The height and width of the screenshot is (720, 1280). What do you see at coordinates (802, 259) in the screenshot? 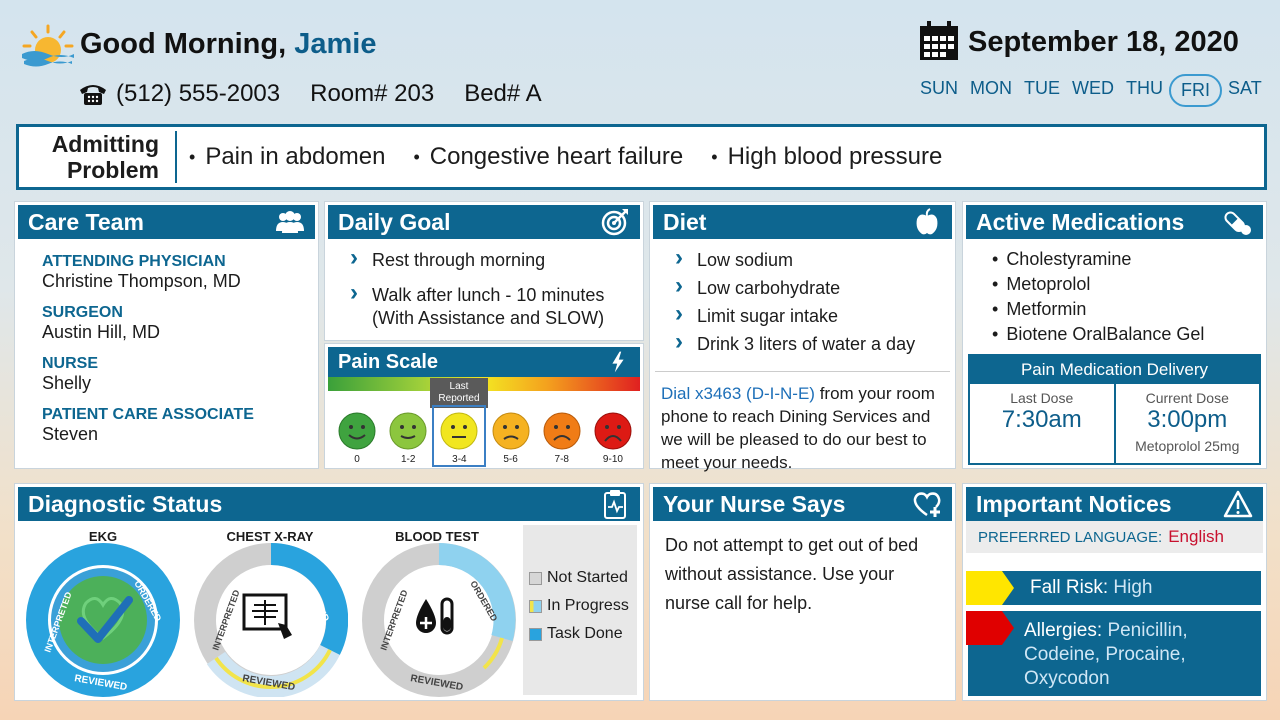
I see `diet-item: Low sodium` at bounding box center [802, 259].